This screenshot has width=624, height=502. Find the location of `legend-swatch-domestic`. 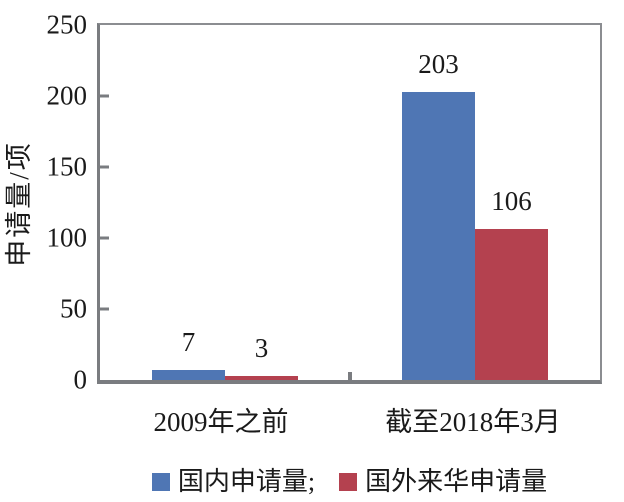

legend-swatch-domestic is located at coordinates (160, 482).